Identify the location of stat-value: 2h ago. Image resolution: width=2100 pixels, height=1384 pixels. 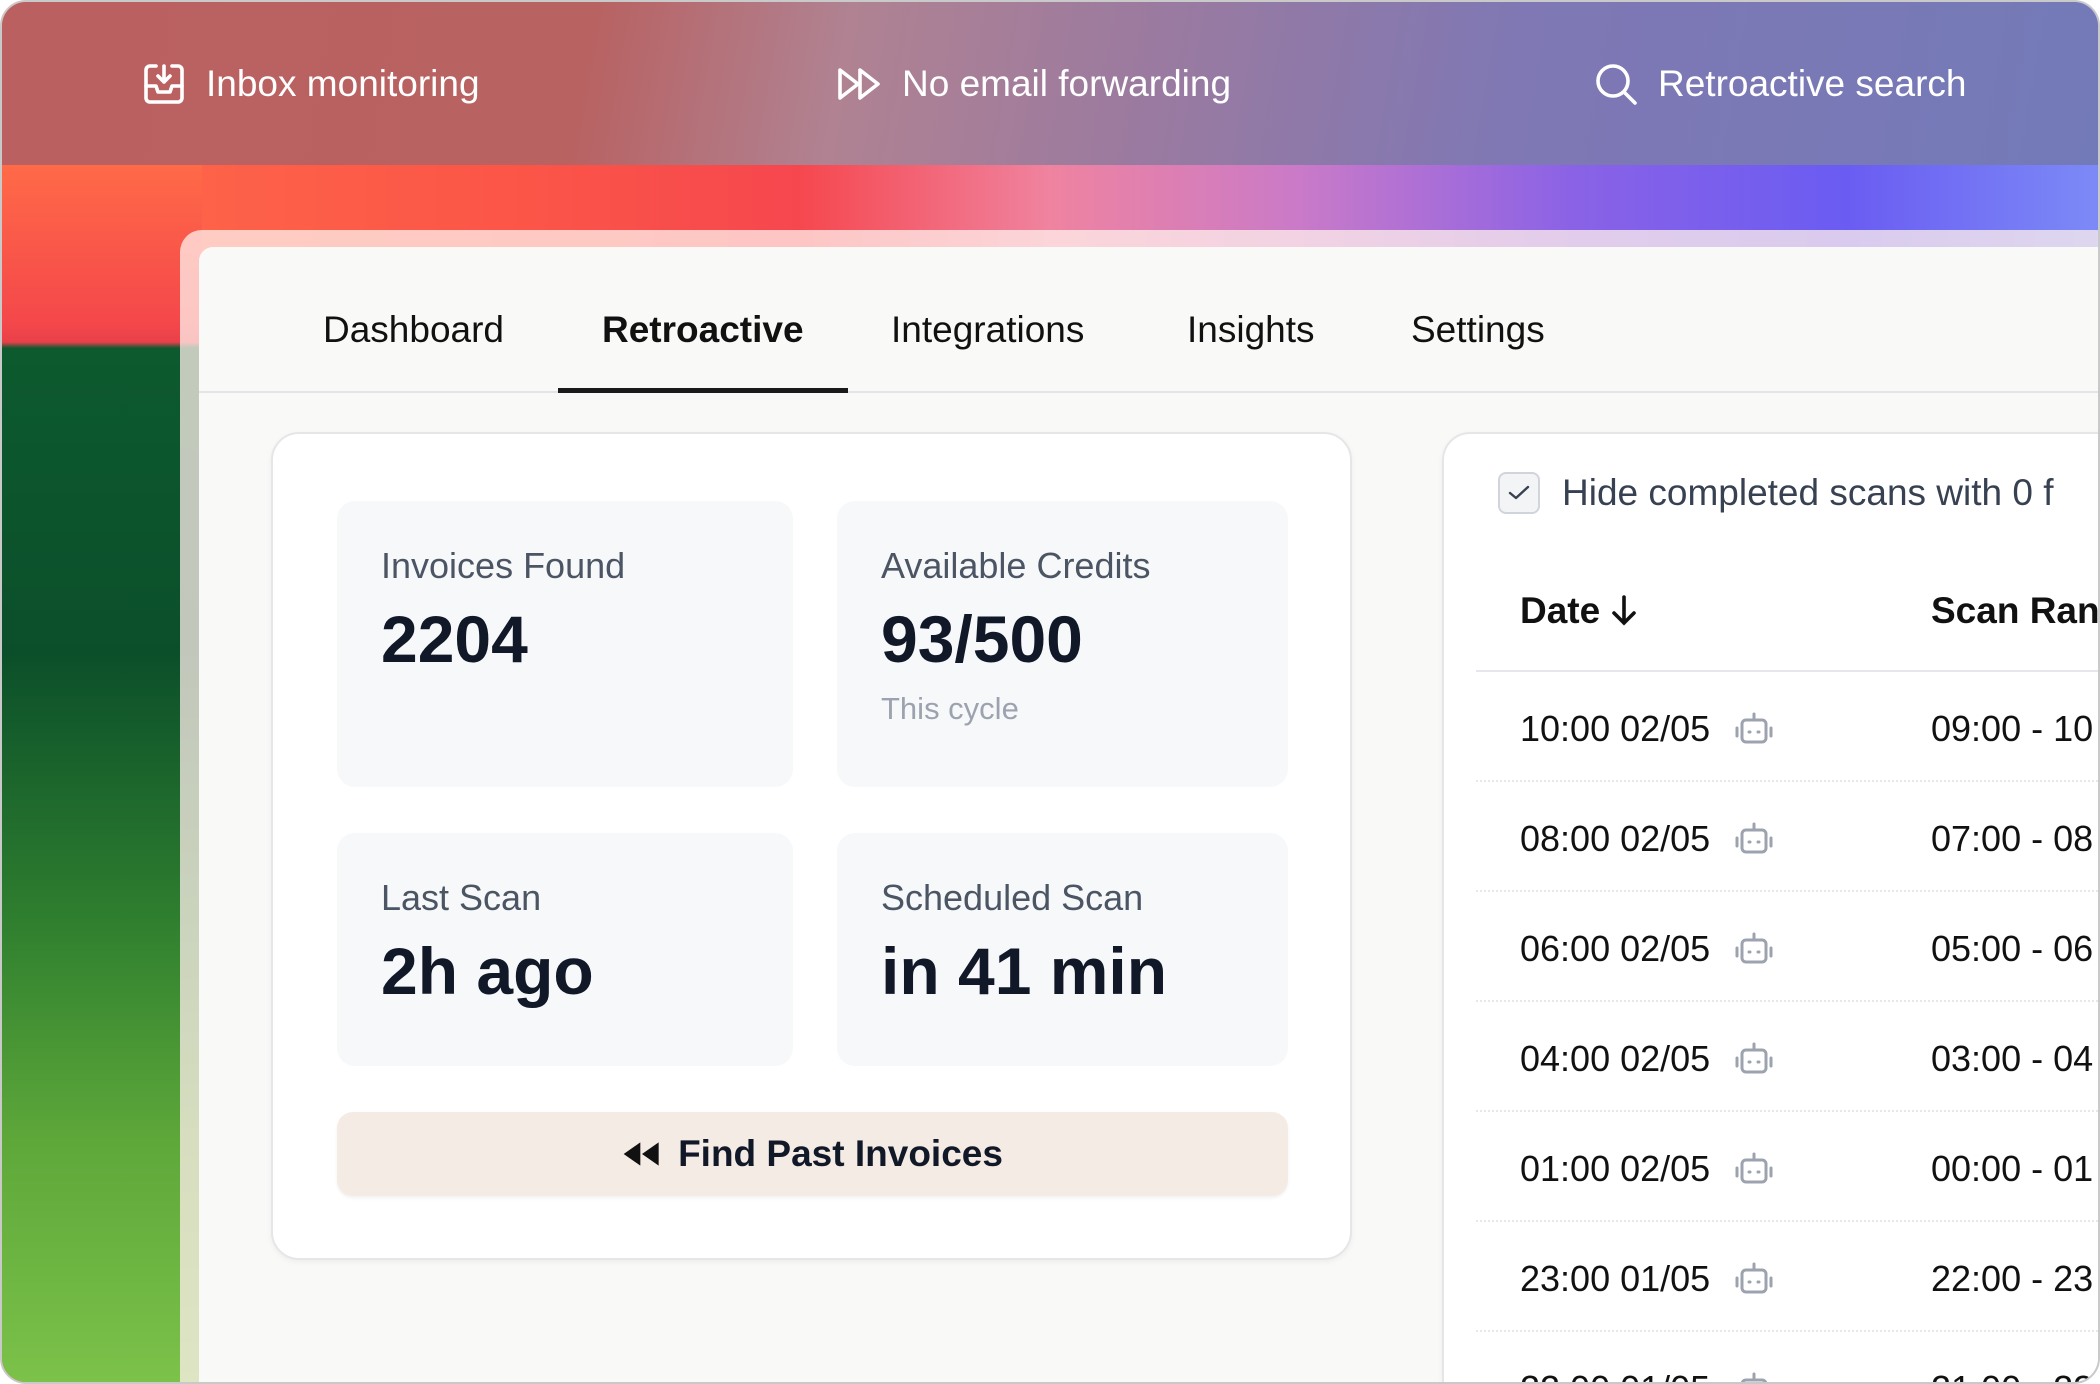
(487, 971).